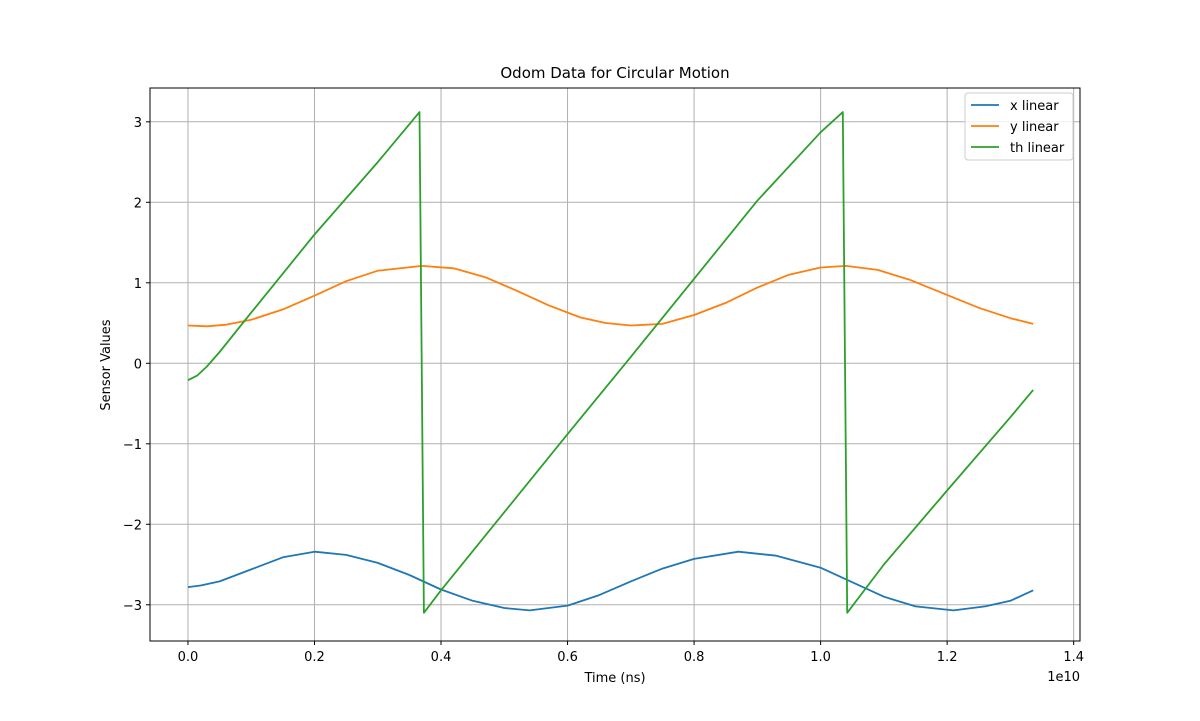  I want to click on x-axis-label: Time (ns), so click(614, 678).